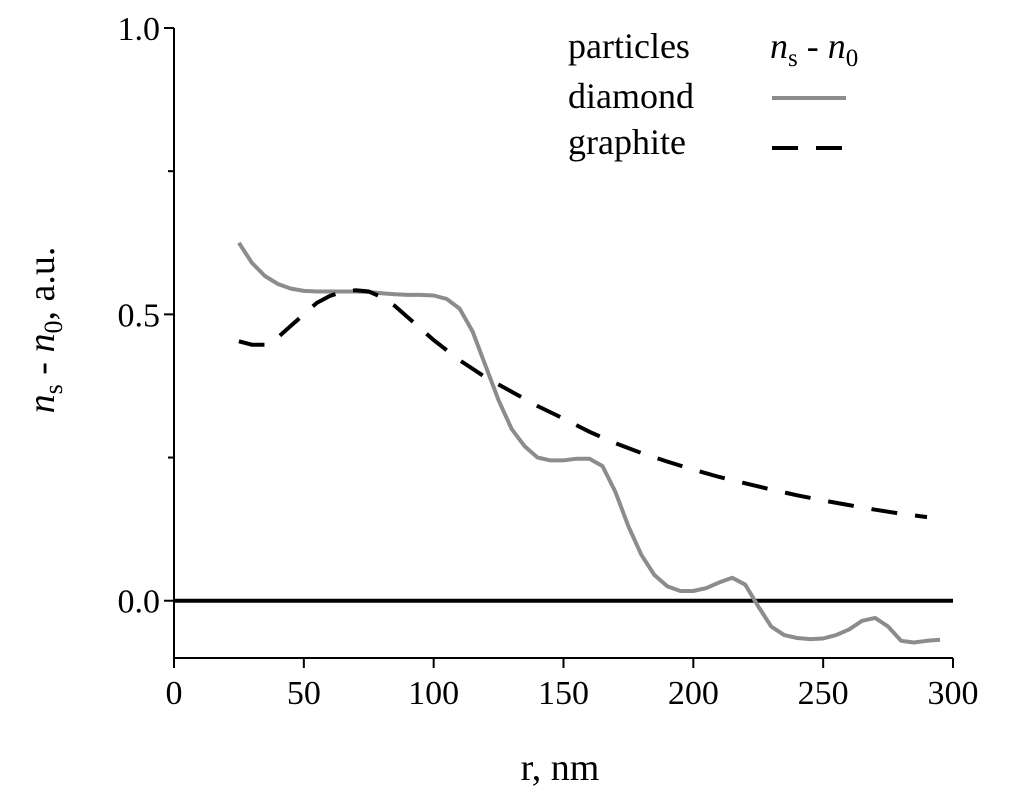 The height and width of the screenshot is (795, 1010). I want to click on x-tick-label: 0, so click(174, 693).